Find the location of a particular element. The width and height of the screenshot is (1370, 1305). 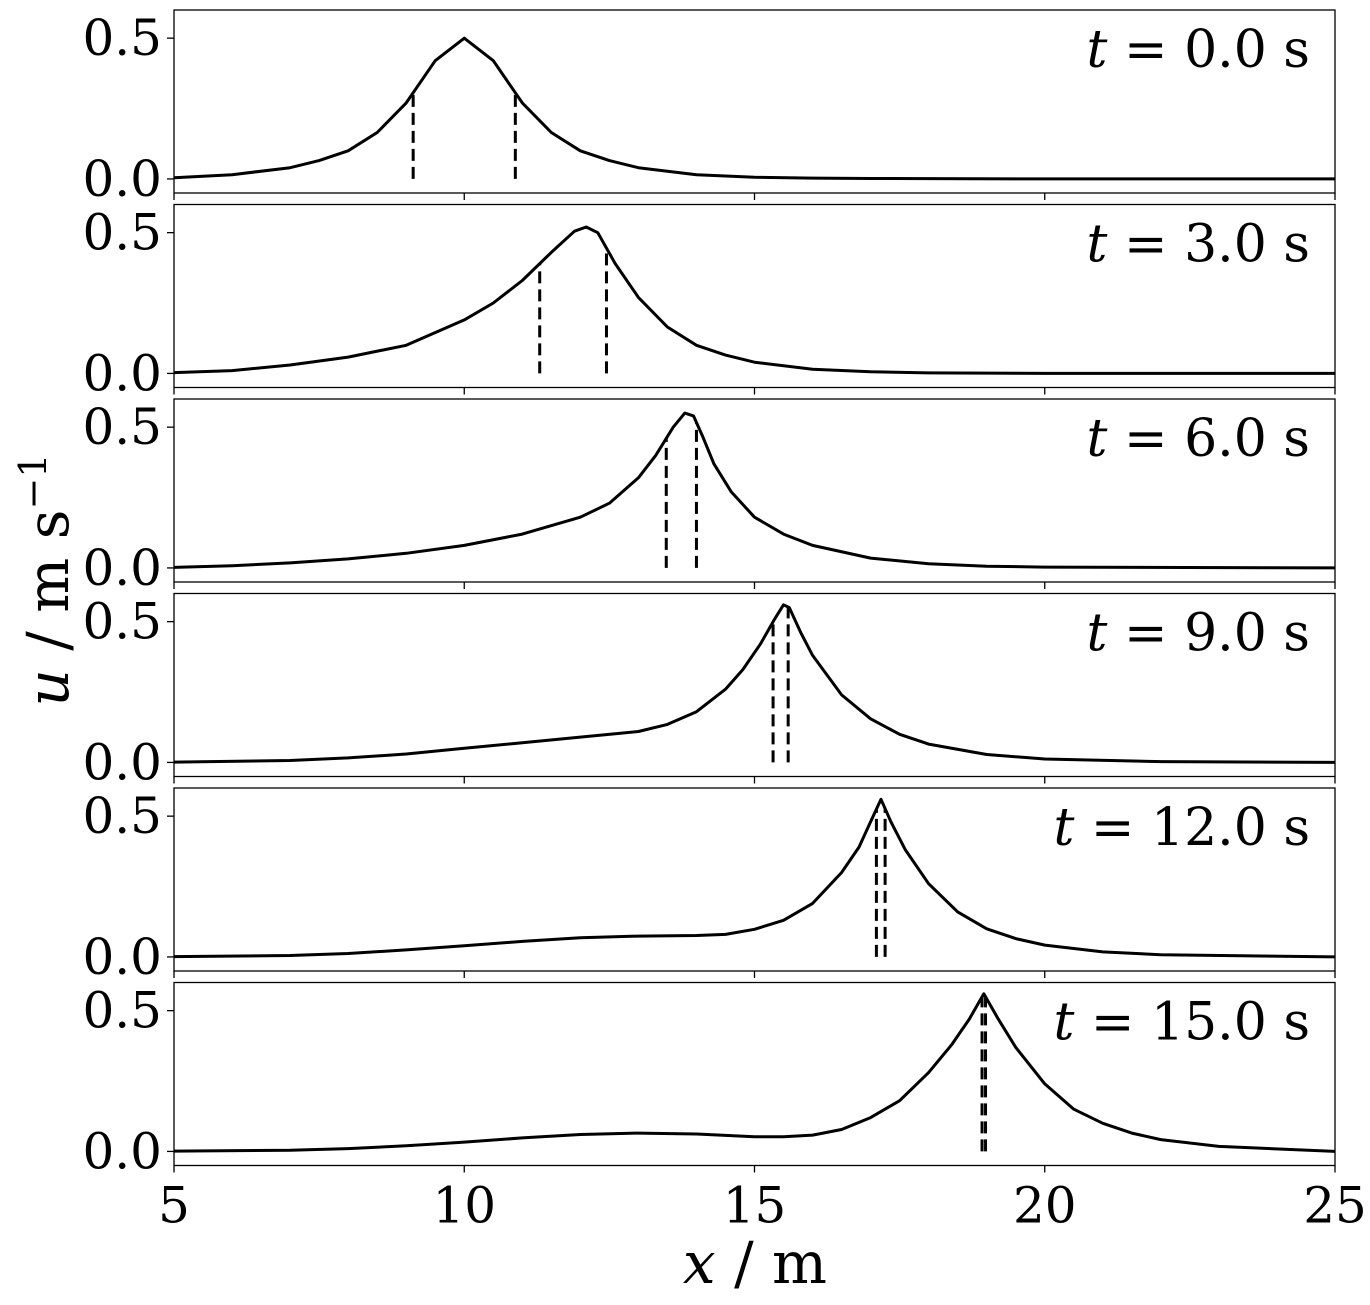

panel-time-label: t = 0.0 s is located at coordinates (1198, 50).